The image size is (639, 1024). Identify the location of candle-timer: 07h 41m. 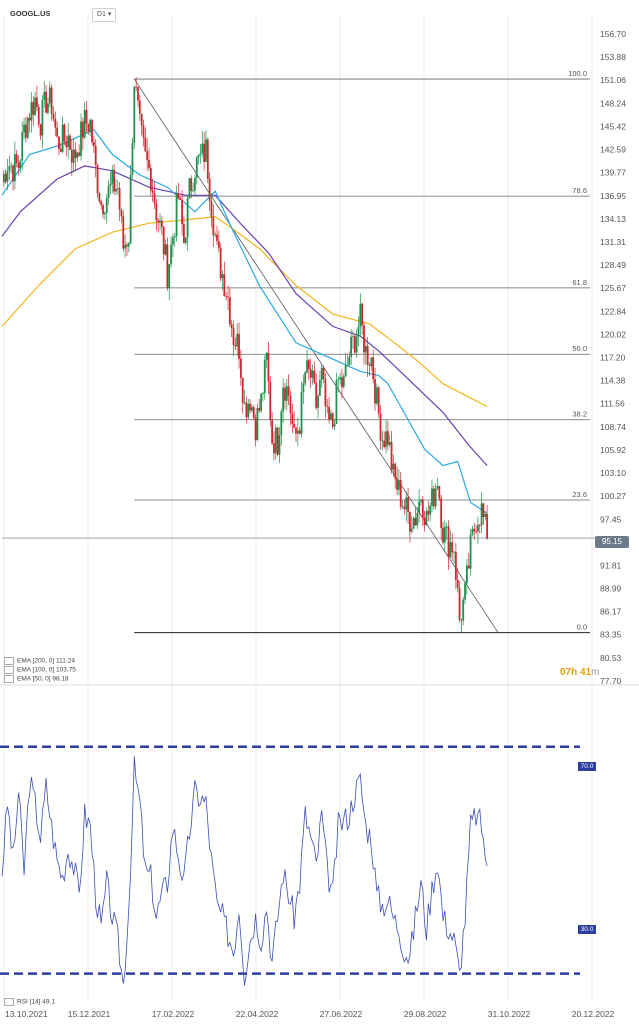
(580, 672).